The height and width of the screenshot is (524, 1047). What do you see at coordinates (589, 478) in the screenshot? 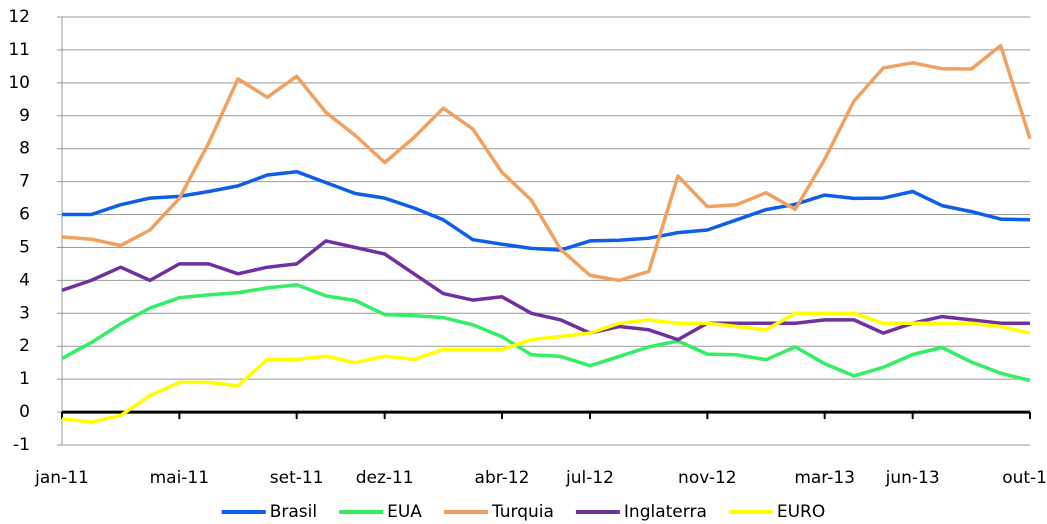
I see `x-tick-label: jul-12` at bounding box center [589, 478].